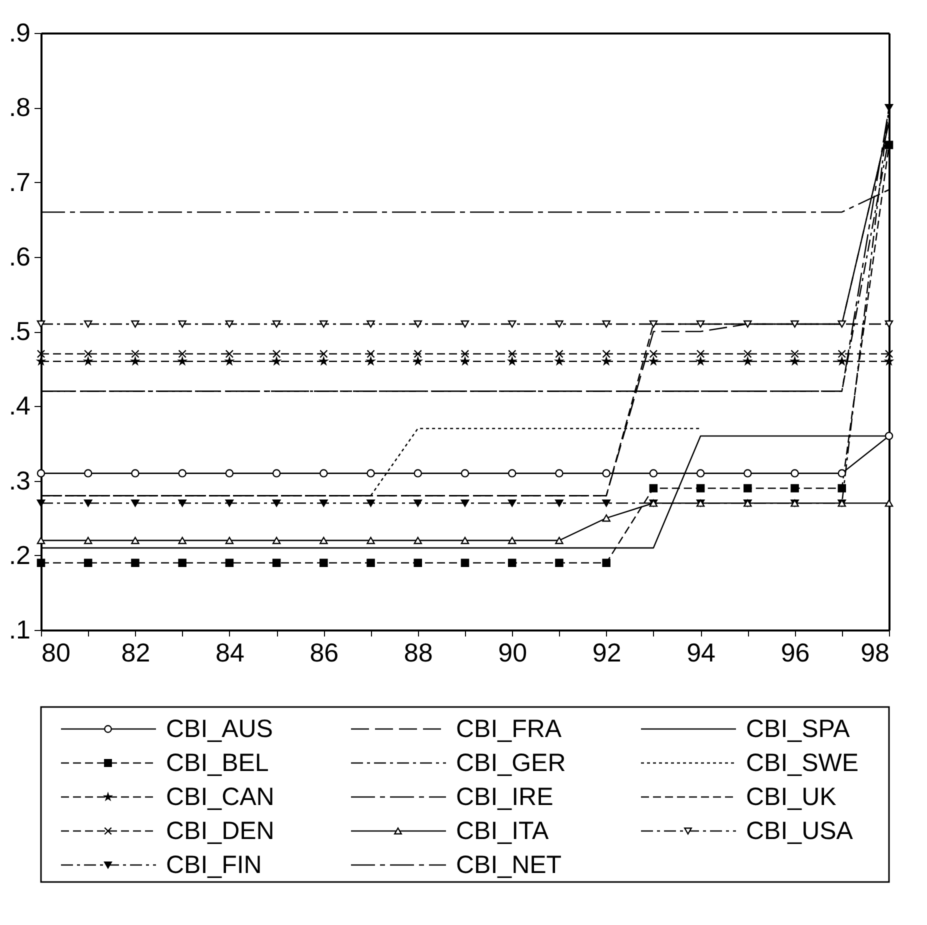 The width and height of the screenshot is (927, 925). I want to click on legend-label: CBI_ITA, so click(502, 831).